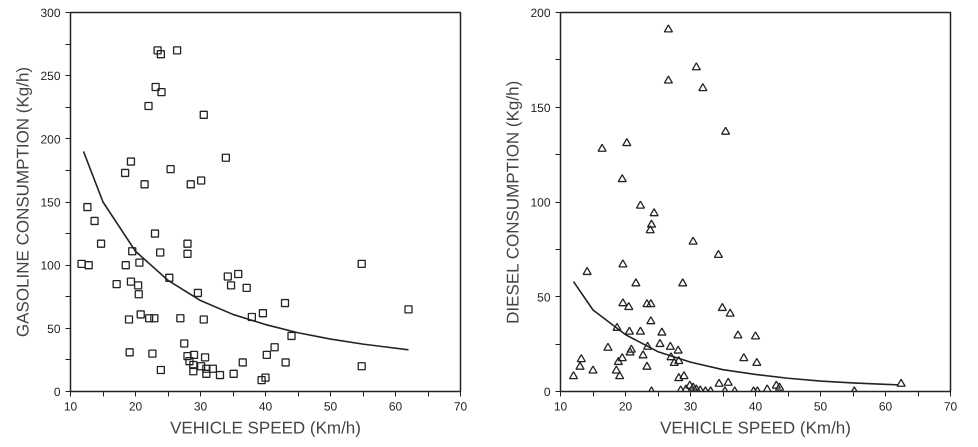 This screenshot has height=447, width=978. What do you see at coordinates (50, 76) in the screenshot?
I see `y-tick-label: 250` at bounding box center [50, 76].